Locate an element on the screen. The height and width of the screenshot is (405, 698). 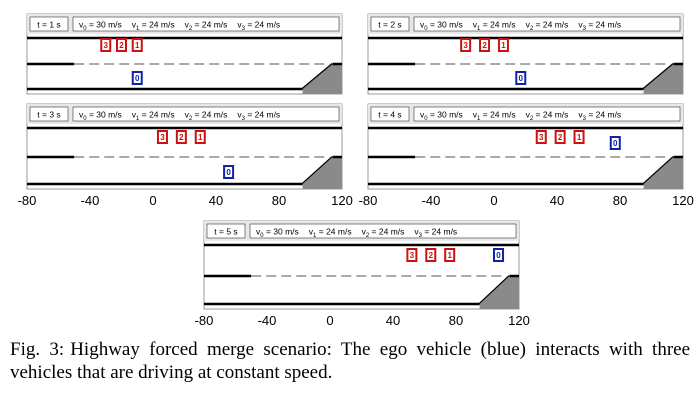
time-label: t = 3 s is located at coordinates (48, 115).